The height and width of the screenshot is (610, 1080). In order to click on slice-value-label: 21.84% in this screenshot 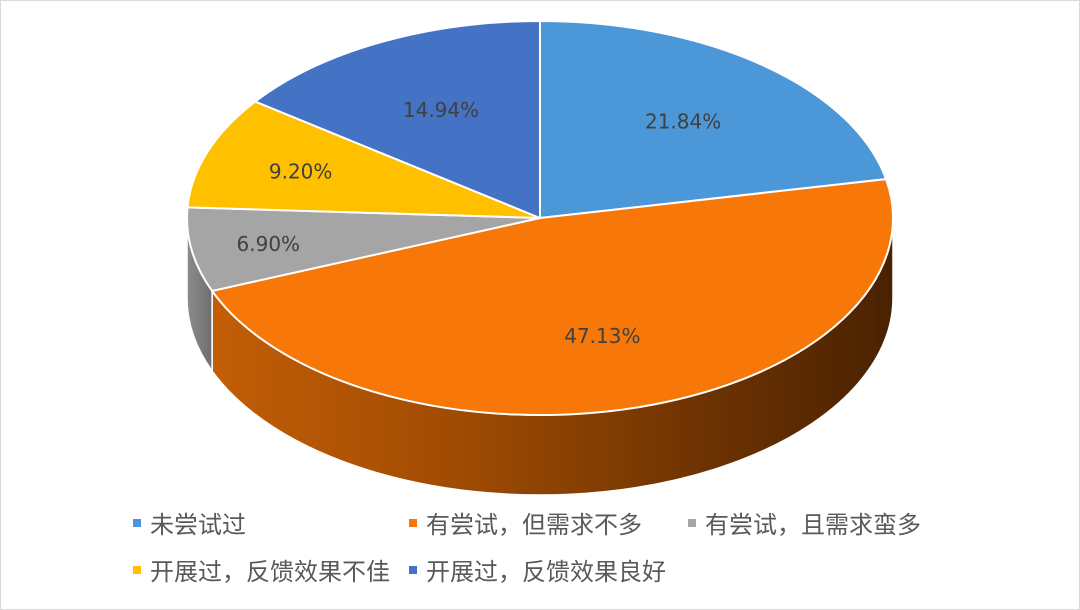, I will do `click(683, 121)`.